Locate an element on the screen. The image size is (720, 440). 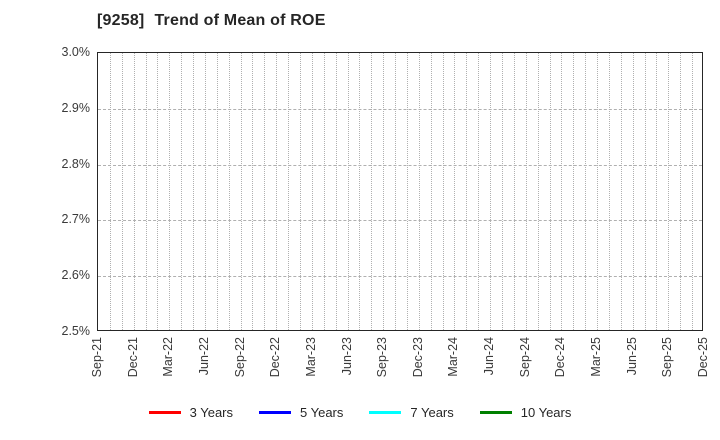
y-tick-label: 2.9% is located at coordinates (76, 107).